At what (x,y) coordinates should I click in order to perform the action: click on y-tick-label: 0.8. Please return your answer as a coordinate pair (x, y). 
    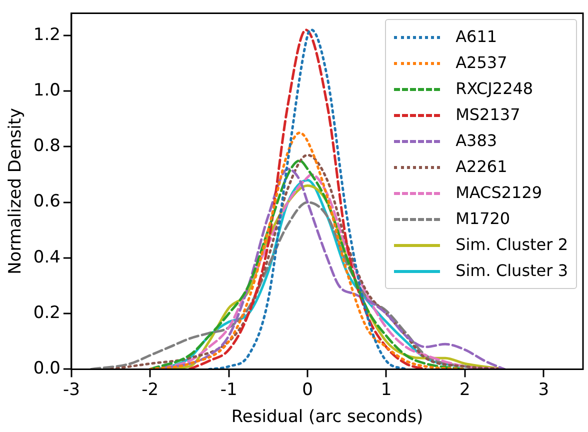
    Looking at the image, I should click on (46, 146).